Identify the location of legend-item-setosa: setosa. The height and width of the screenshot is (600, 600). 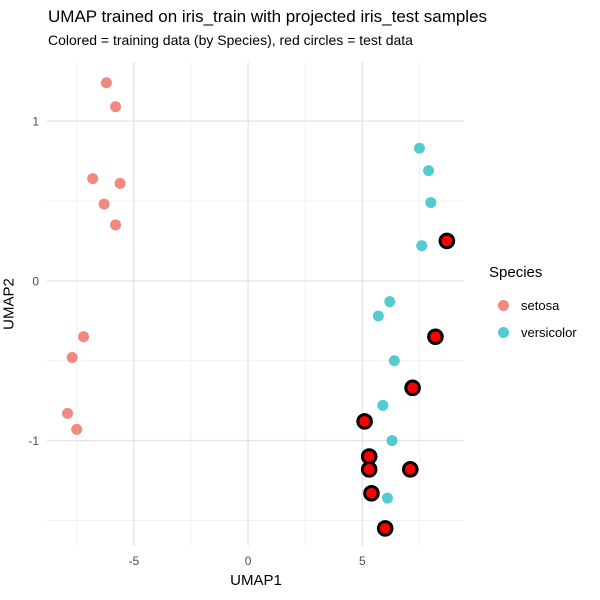
(533, 305).